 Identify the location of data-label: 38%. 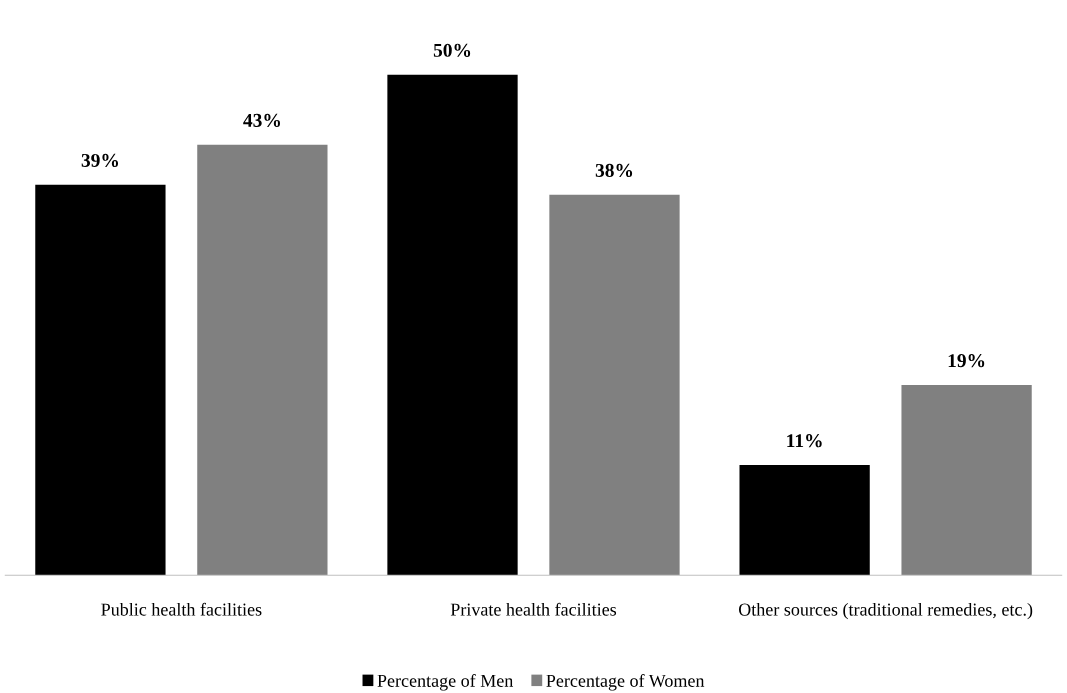
(614, 170).